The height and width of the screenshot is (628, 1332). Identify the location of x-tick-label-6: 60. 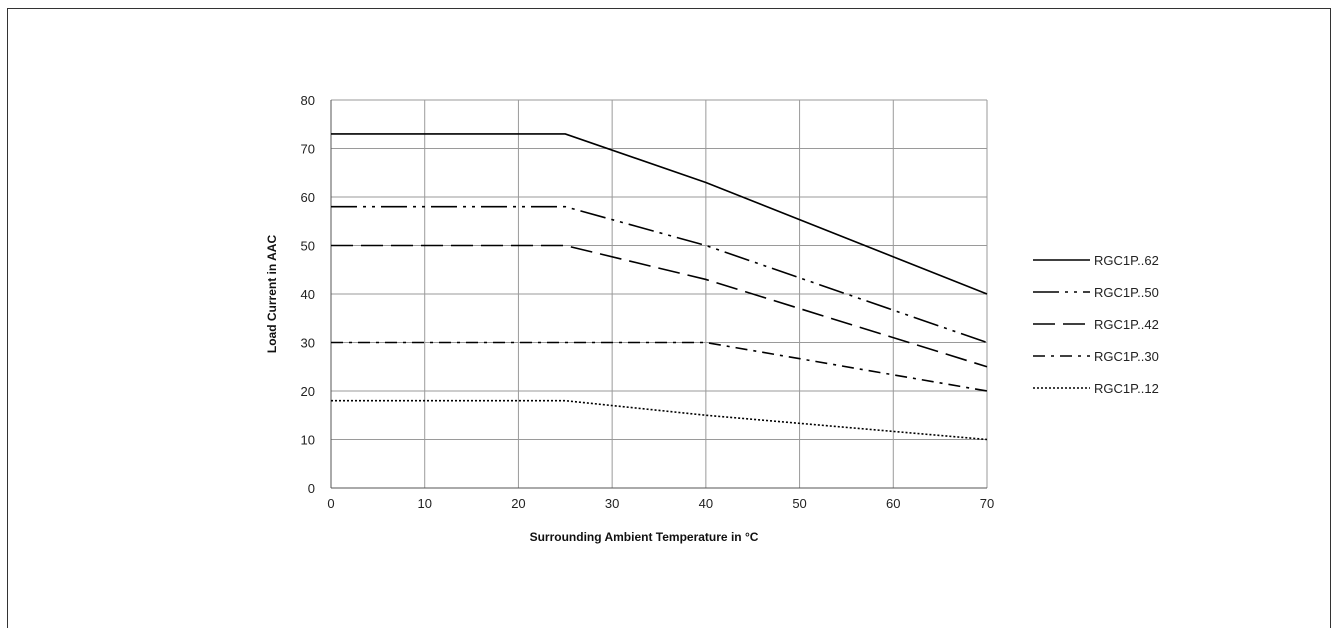
(893, 503).